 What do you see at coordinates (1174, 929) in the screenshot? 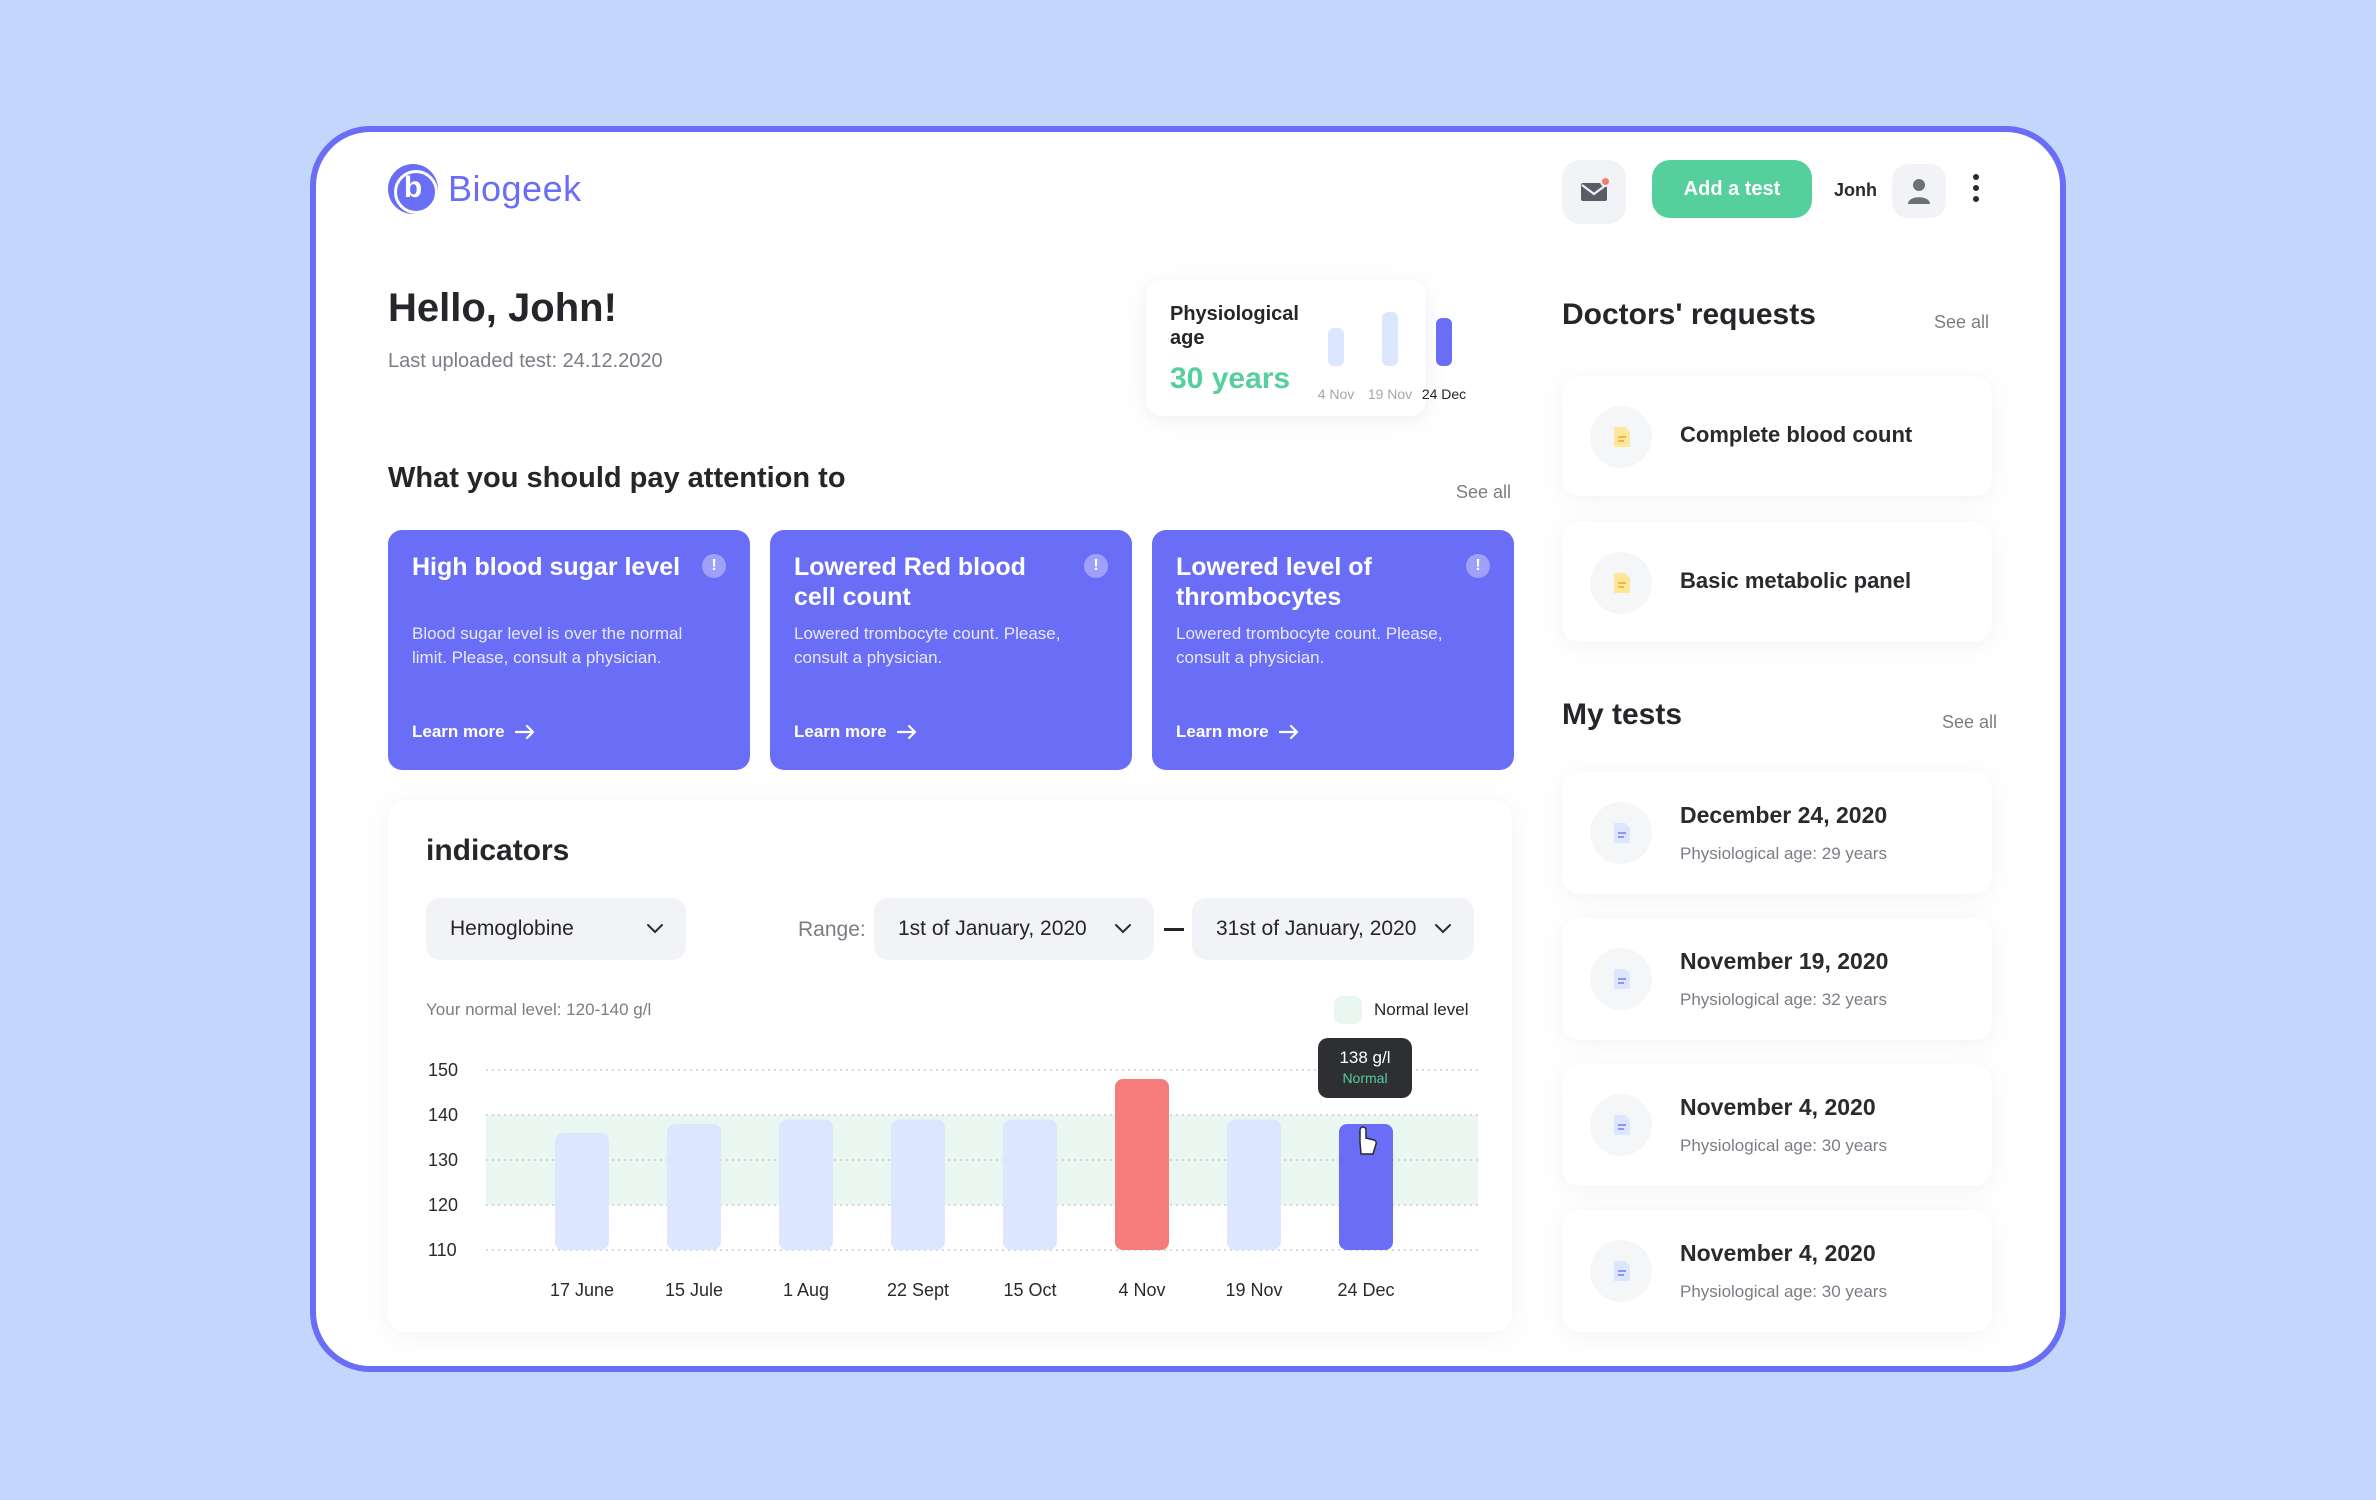
I see `range-separator` at bounding box center [1174, 929].